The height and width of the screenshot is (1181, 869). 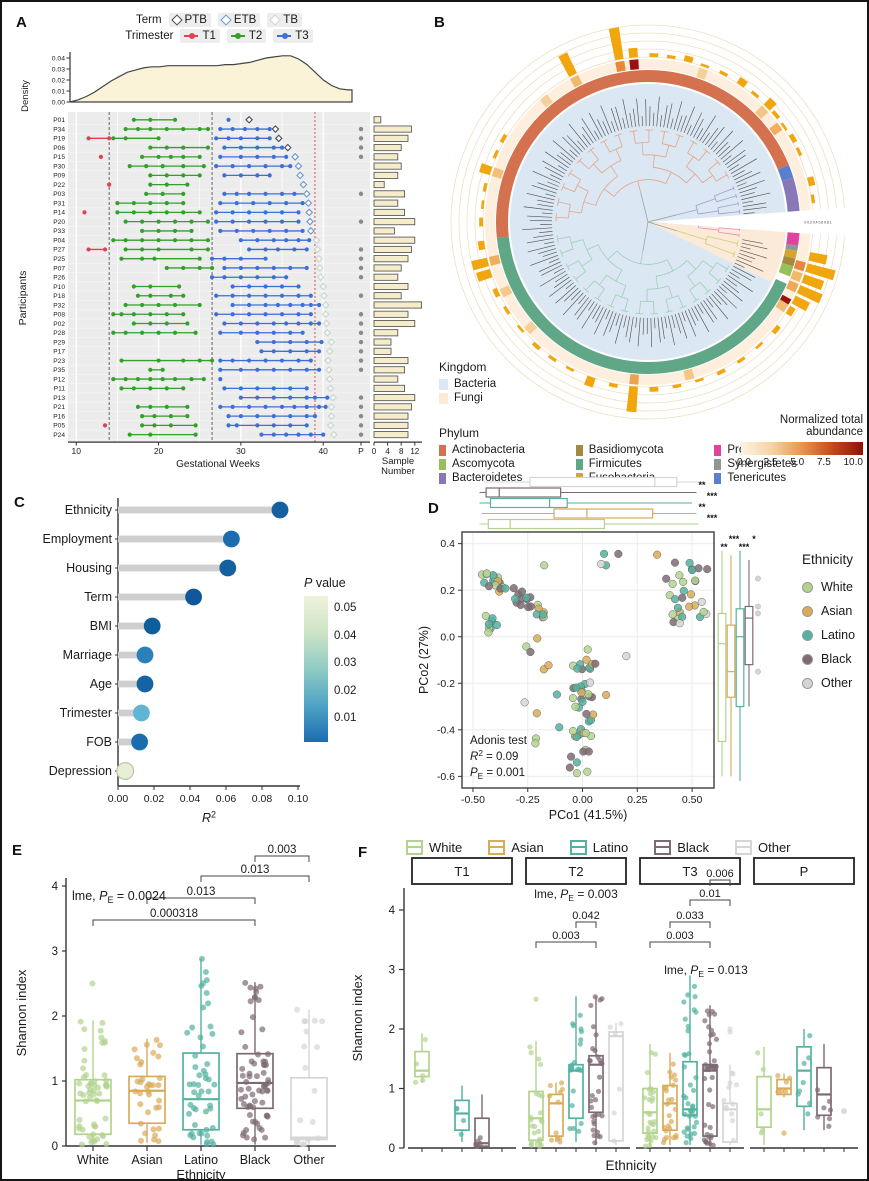 I want to click on ethnicity-legend-title: Ethnicity, so click(x=828, y=559).